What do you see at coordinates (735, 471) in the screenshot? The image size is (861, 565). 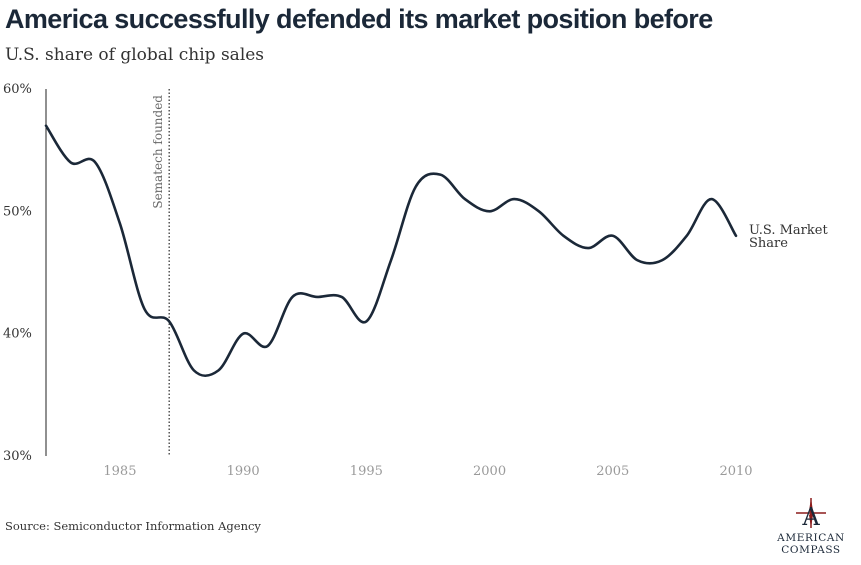 I see `x-tick-label: 2010` at bounding box center [735, 471].